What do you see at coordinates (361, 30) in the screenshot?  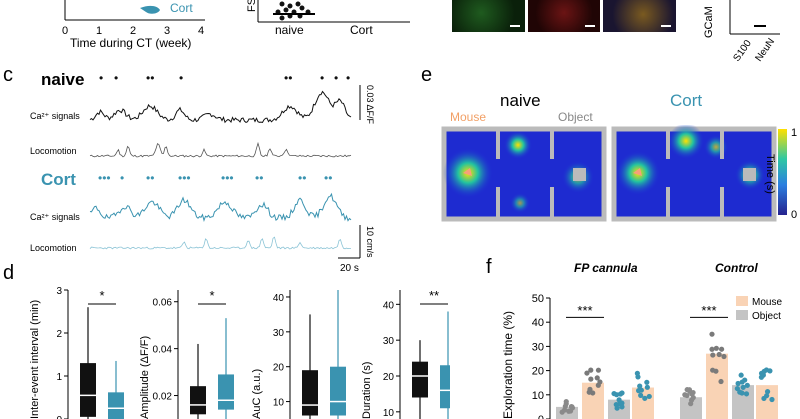 I see `top-mid-cat-cort: Cort` at bounding box center [361, 30].